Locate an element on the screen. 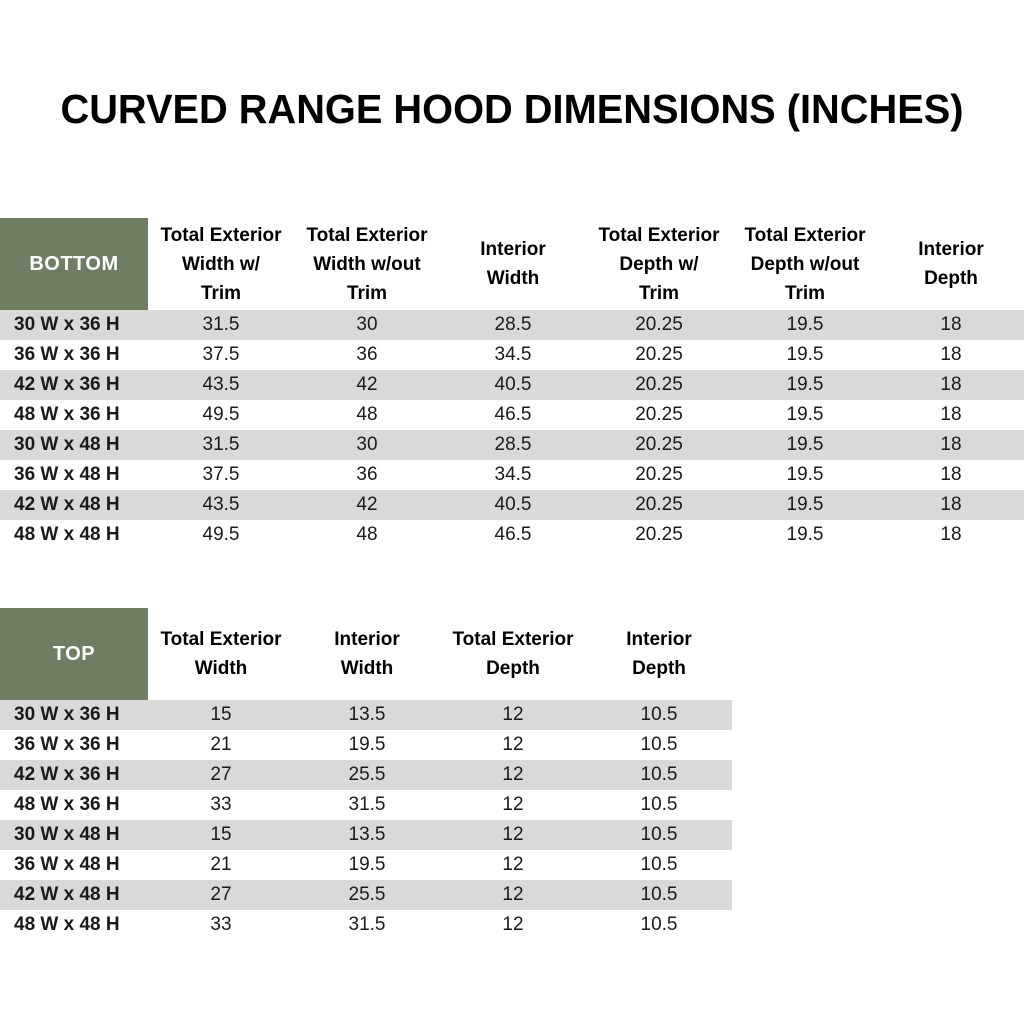  column-header-total-exterior-width-without-trim: Total Exterior Width w/out Trim is located at coordinates (367, 264).